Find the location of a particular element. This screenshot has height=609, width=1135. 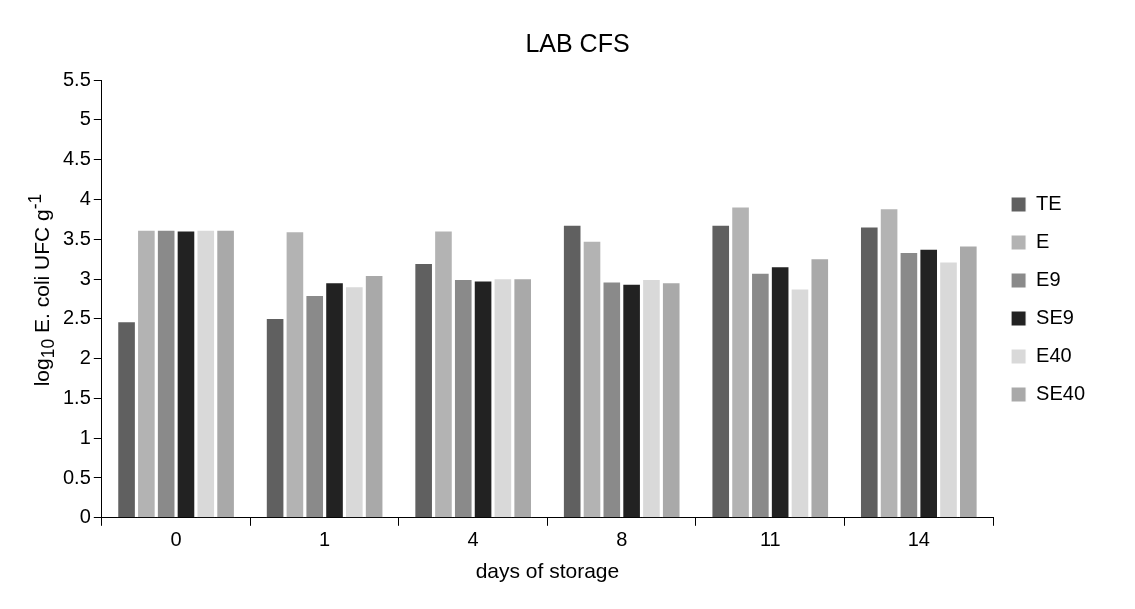

legend-label: SE9 is located at coordinates (1055, 317).